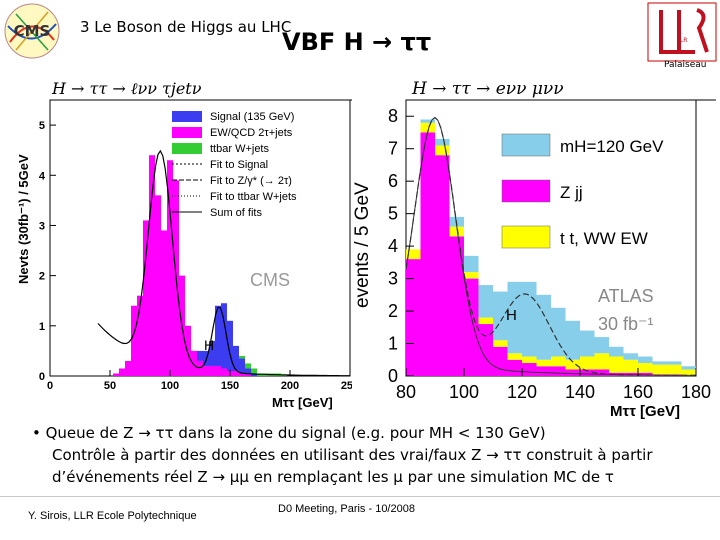 The image size is (720, 540). Describe the element at coordinates (253, 197) in the screenshot. I see `cms-legend-label: Fit to ttbar W+jets` at that location.